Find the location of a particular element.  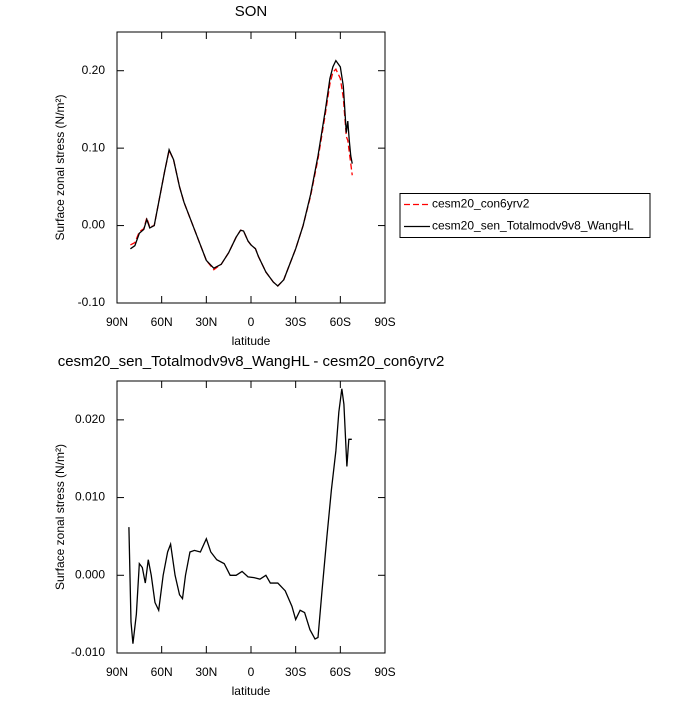

y-tick-label: 0.00 is located at coordinates (94, 225).